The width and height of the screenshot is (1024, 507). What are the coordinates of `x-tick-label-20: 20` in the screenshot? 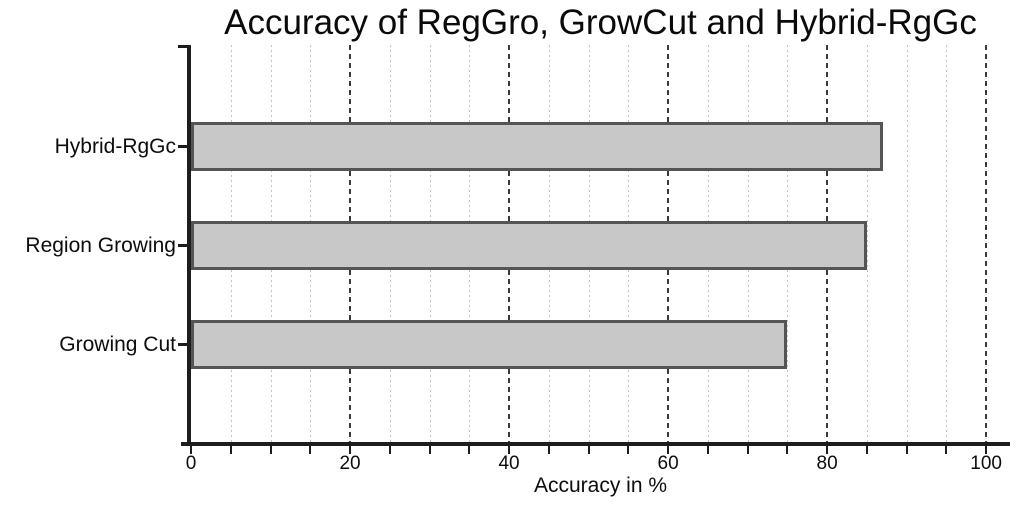 It's located at (350, 463).